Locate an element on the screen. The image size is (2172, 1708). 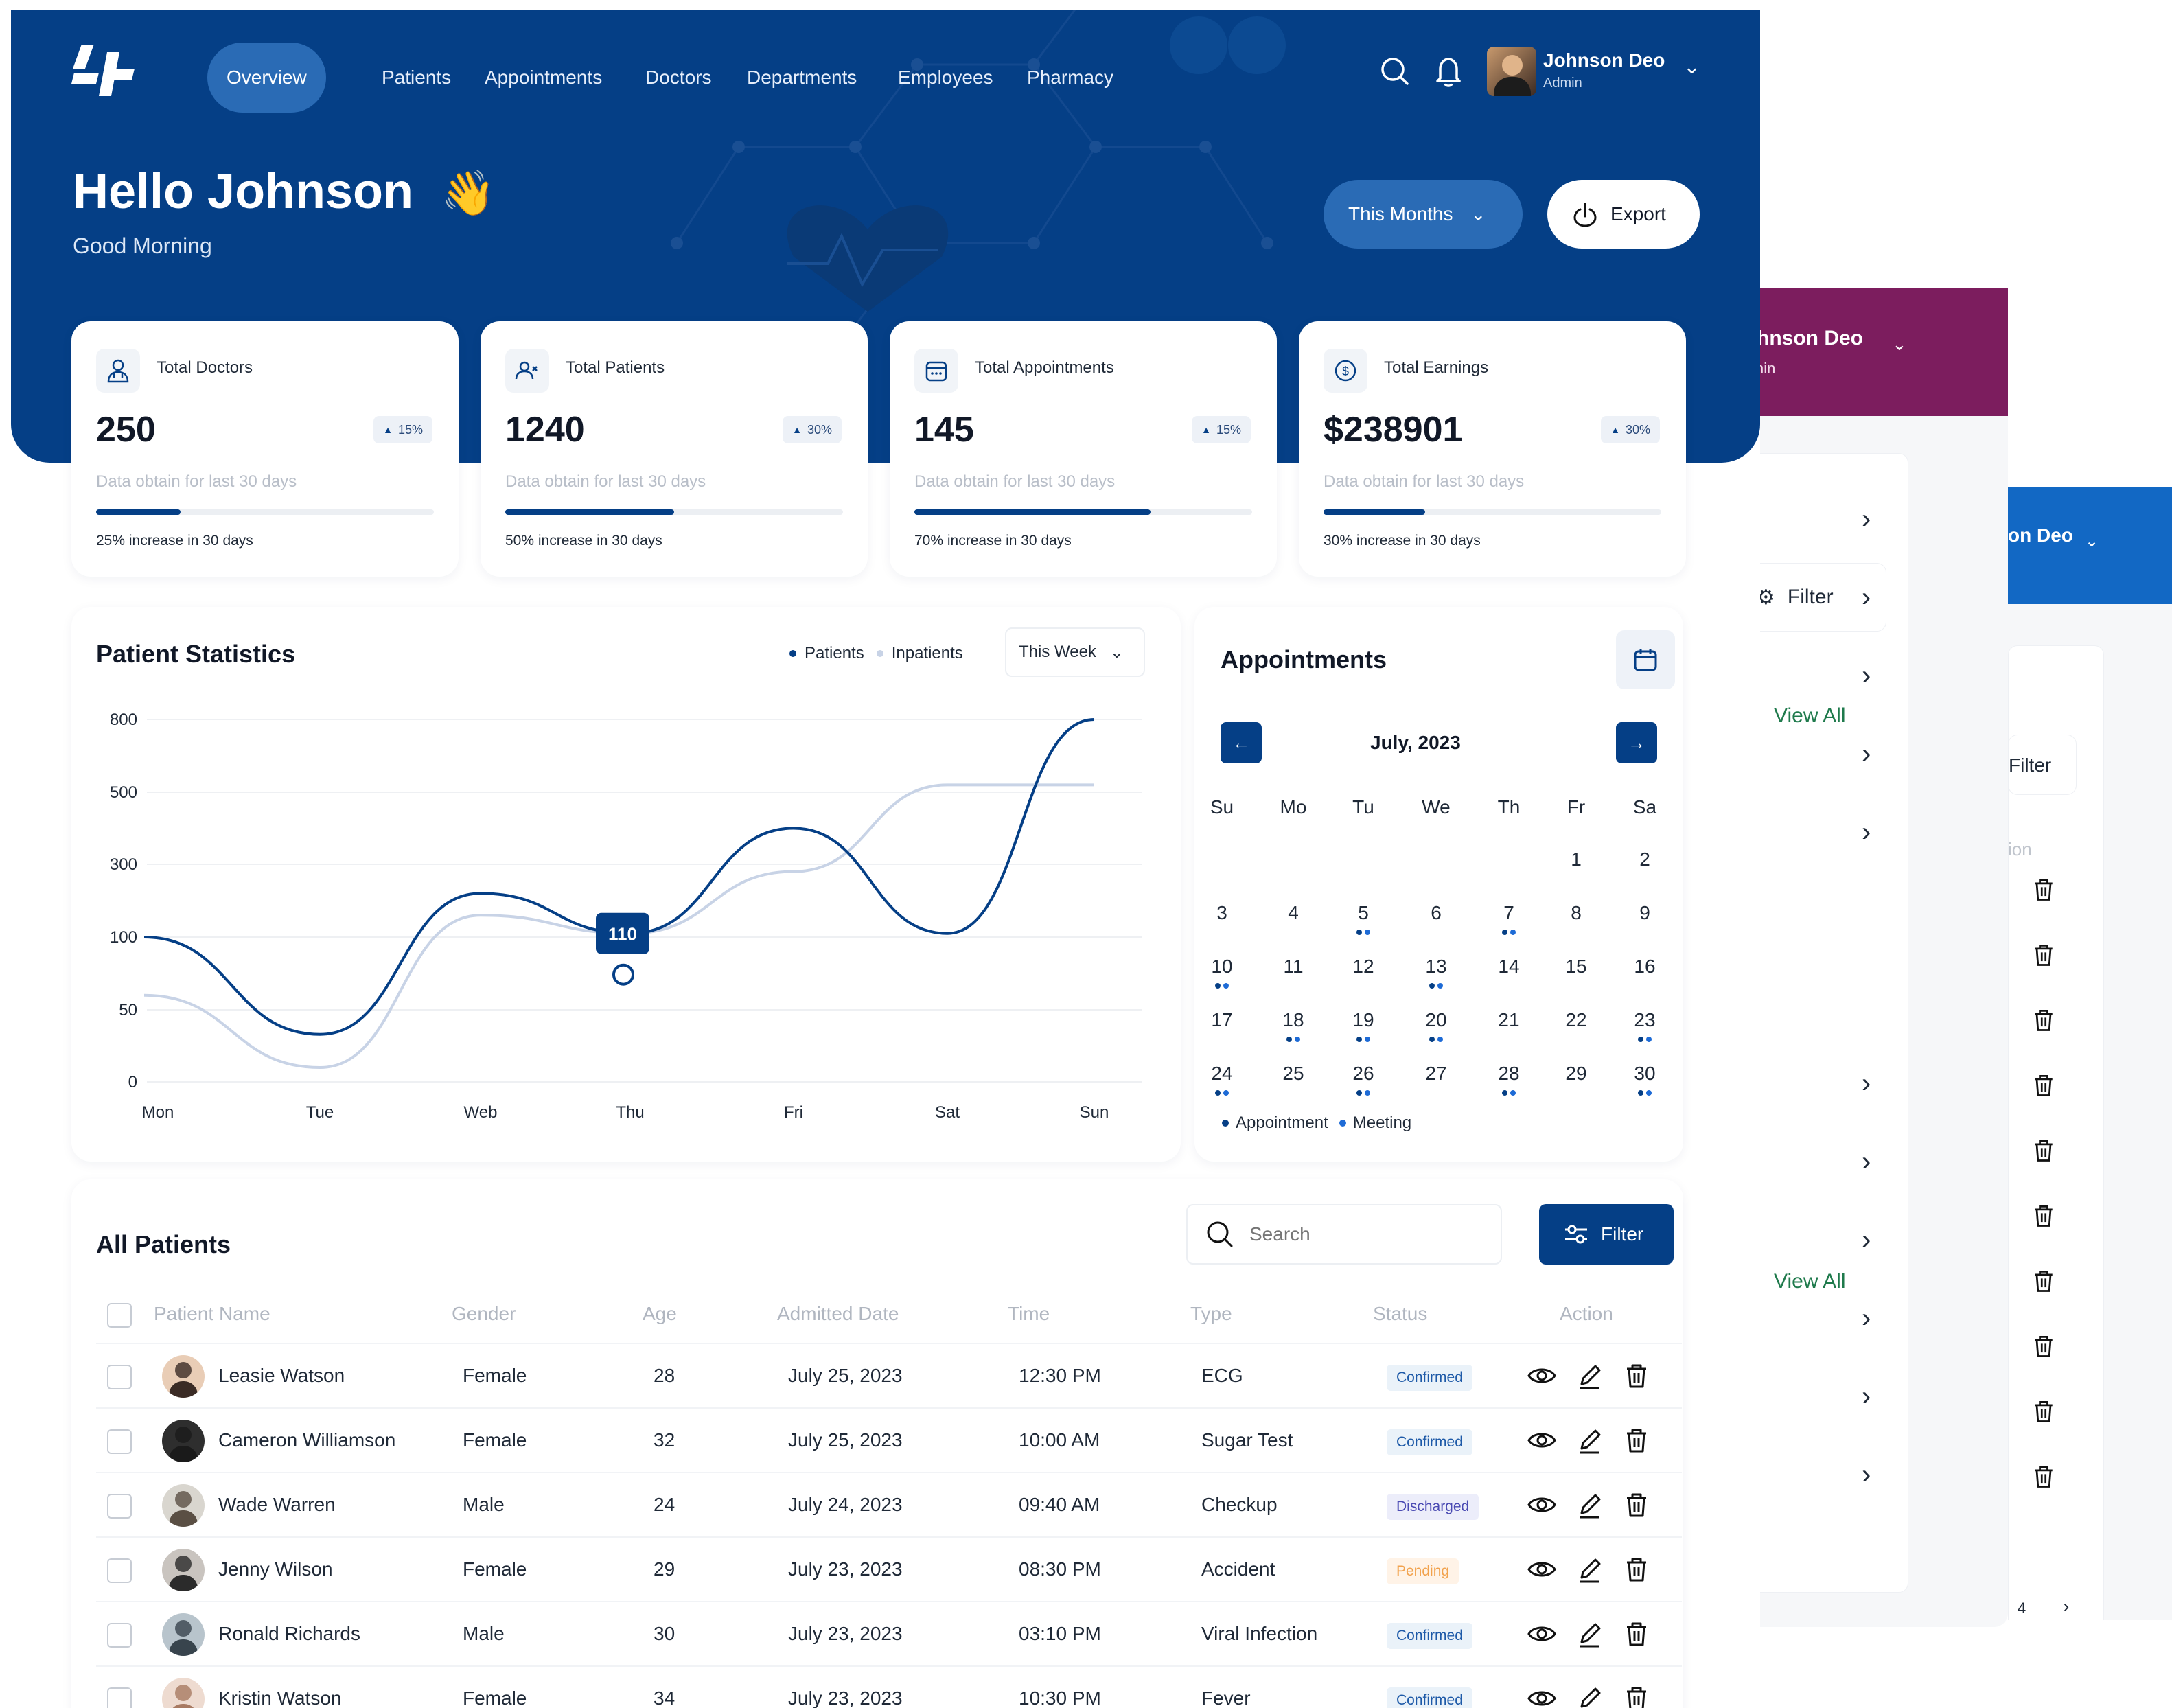
calendar-day: 23 is located at coordinates (1645, 1019).